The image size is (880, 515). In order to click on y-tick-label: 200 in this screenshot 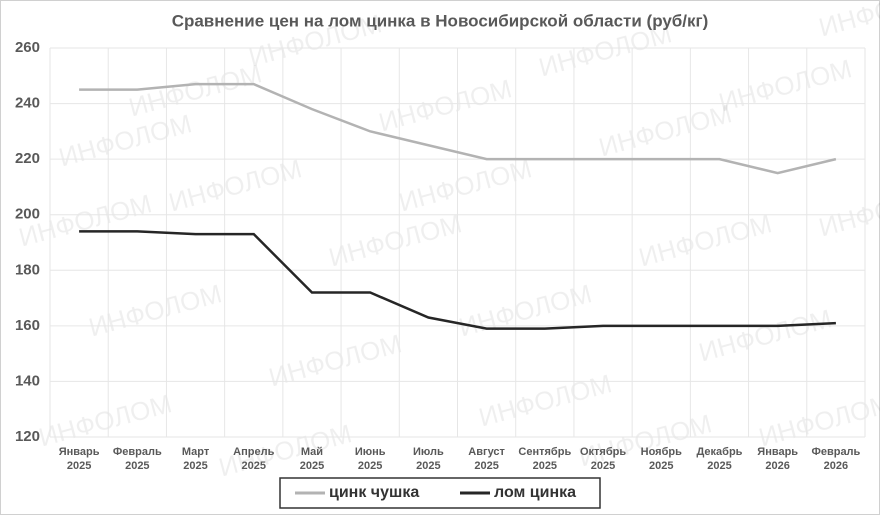, I will do `click(27, 214)`.